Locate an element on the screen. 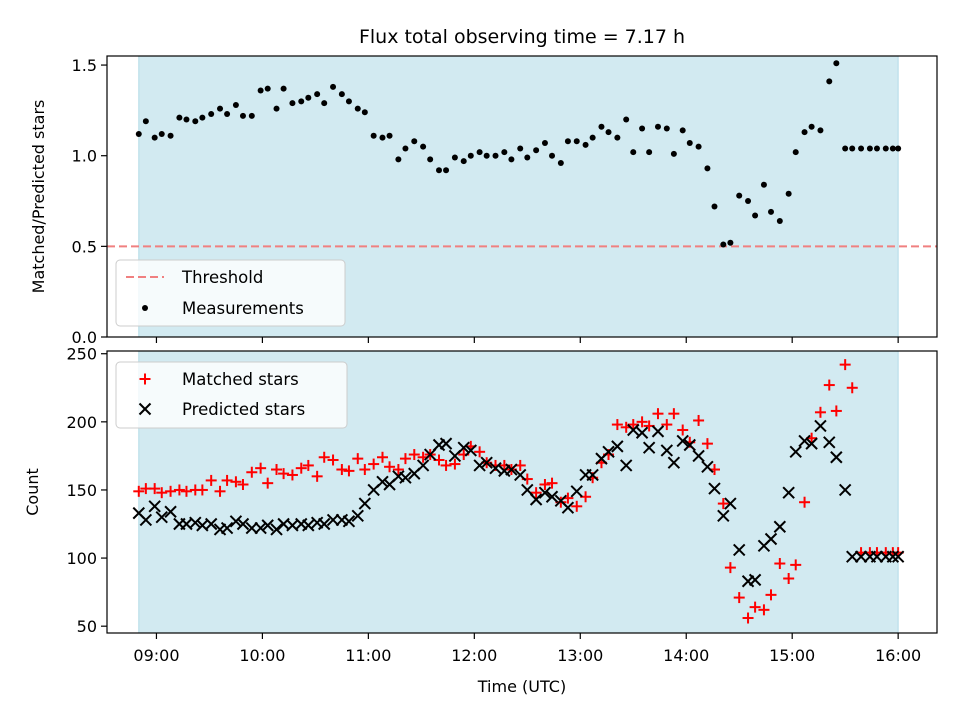 This screenshot has height=720, width=960. legend-measurements-swatch is located at coordinates (145, 308).